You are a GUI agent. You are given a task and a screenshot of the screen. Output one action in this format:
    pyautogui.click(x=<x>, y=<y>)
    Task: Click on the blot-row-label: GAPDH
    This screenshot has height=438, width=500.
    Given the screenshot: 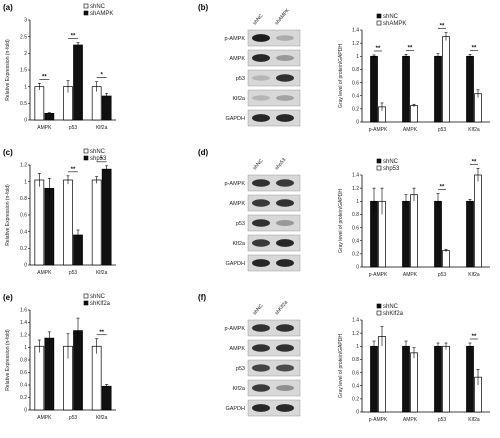 What is the action you would take?
    pyautogui.click(x=235, y=119)
    